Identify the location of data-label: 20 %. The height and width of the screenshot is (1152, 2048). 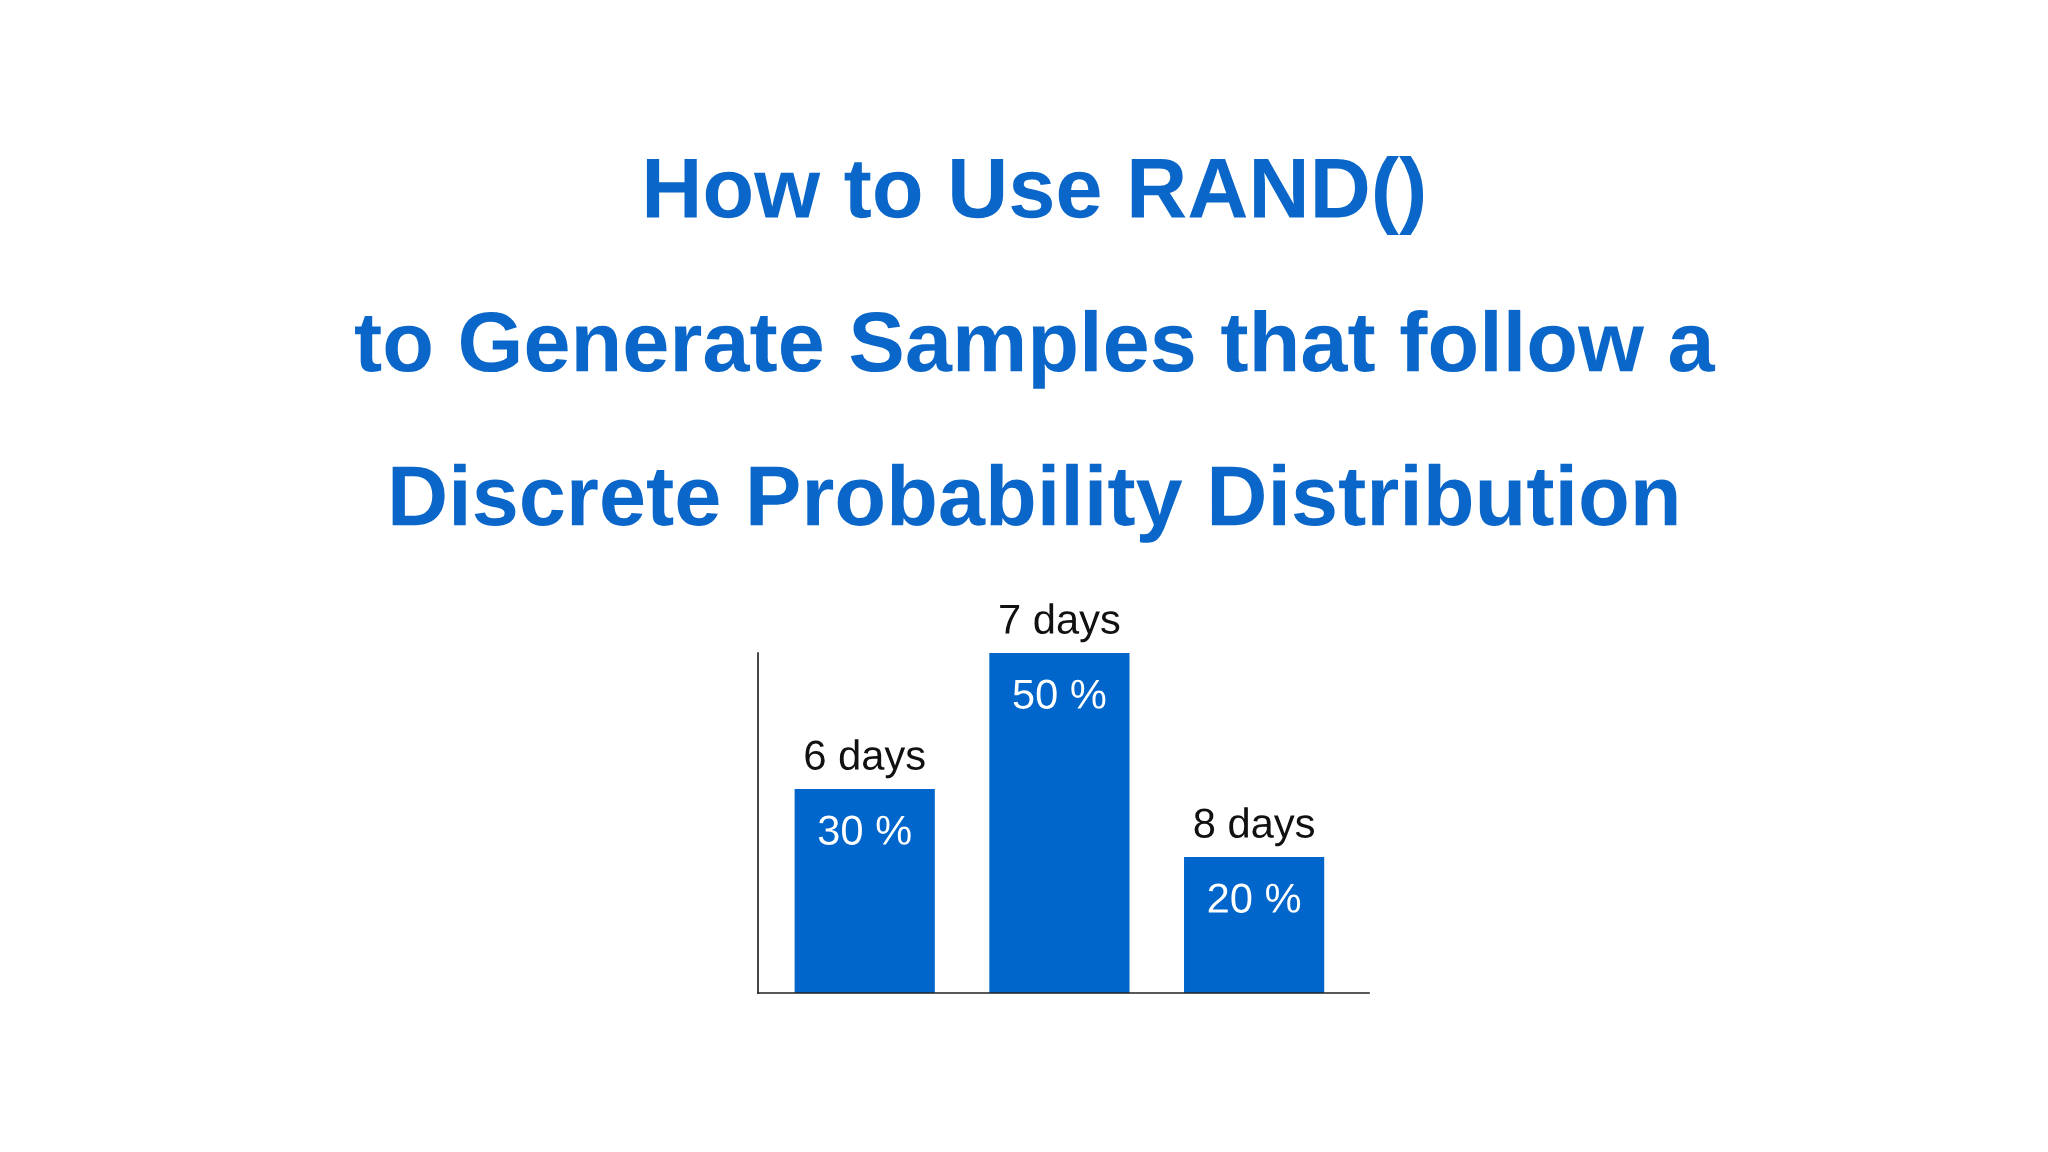
(1254, 898).